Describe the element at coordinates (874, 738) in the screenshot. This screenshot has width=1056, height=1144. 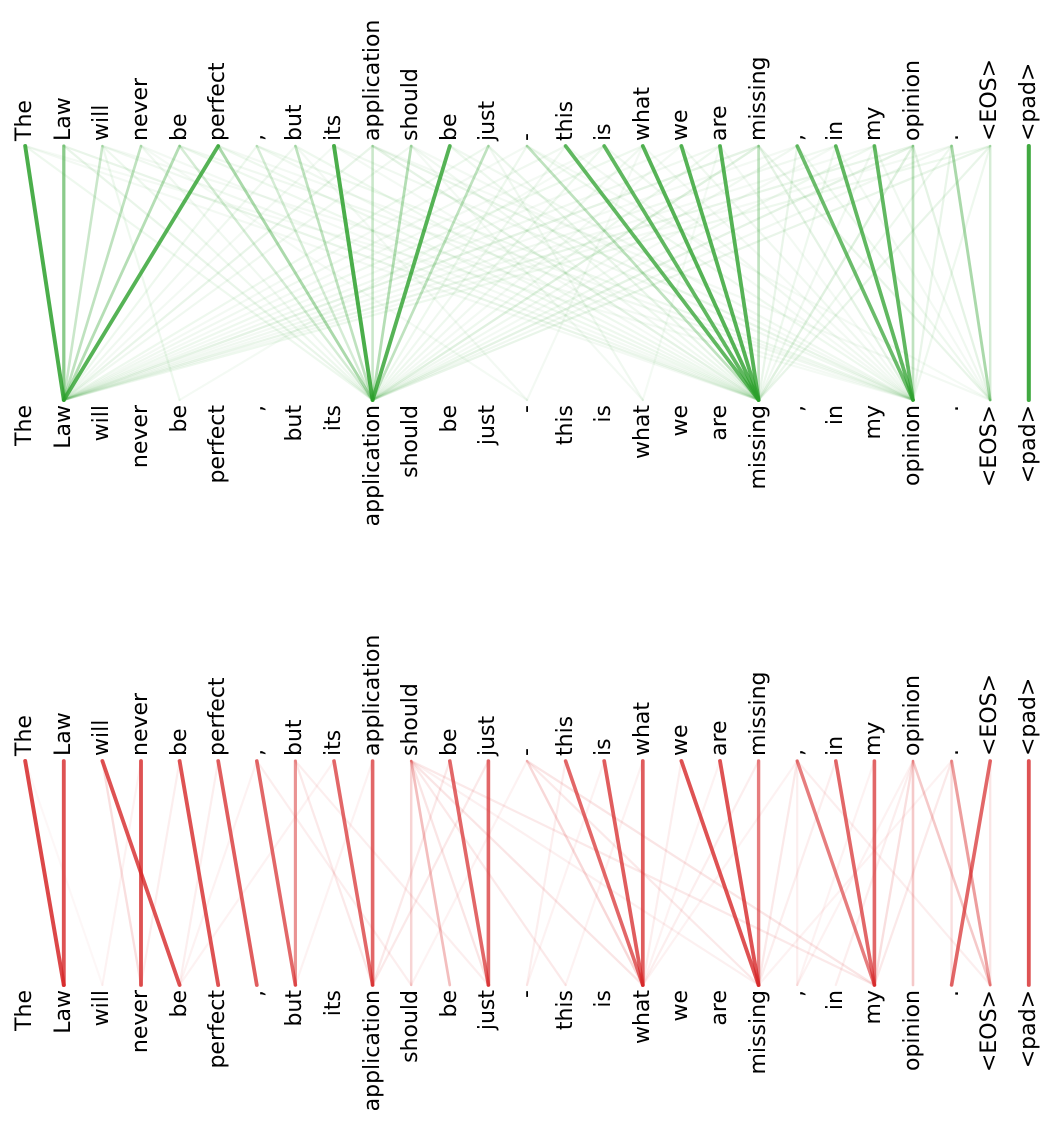
I see `token-label-top: my` at that location.